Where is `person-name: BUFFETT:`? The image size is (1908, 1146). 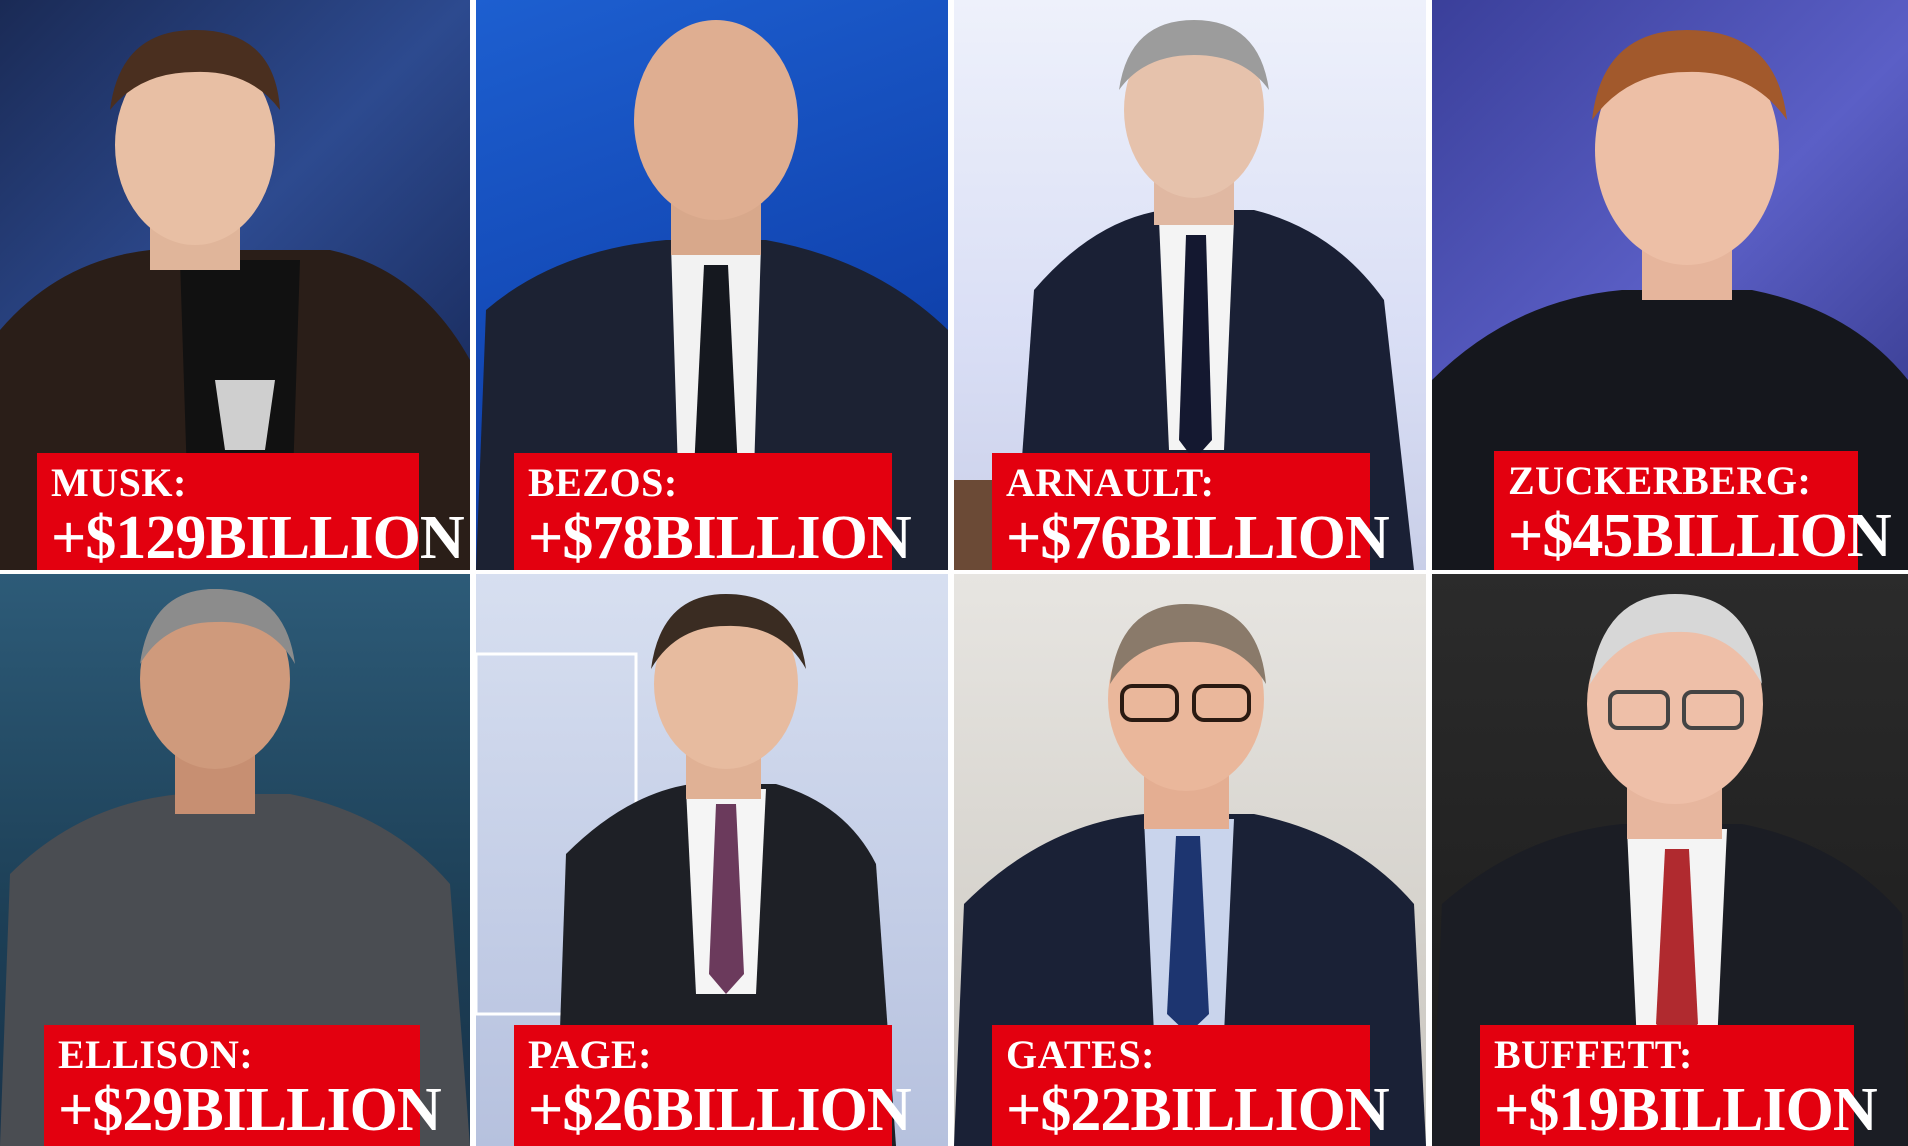 person-name: BUFFETT: is located at coordinates (1593, 1054).